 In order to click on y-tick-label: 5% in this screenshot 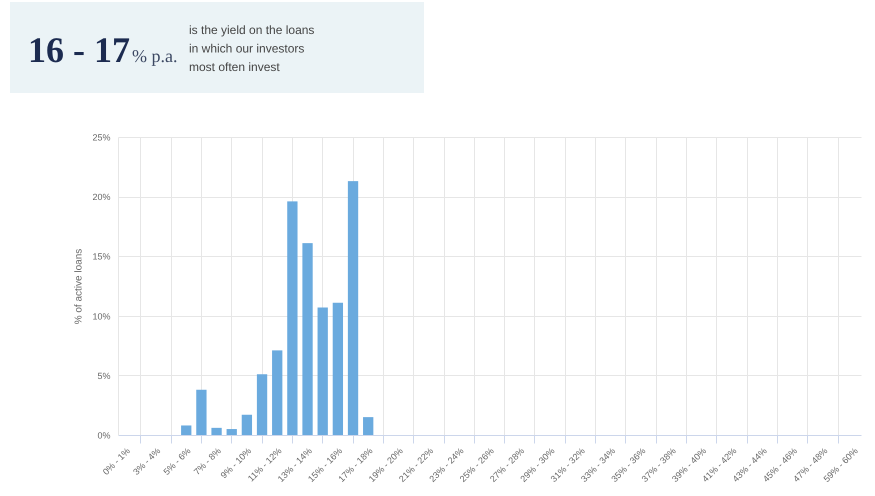, I will do `click(103, 375)`.